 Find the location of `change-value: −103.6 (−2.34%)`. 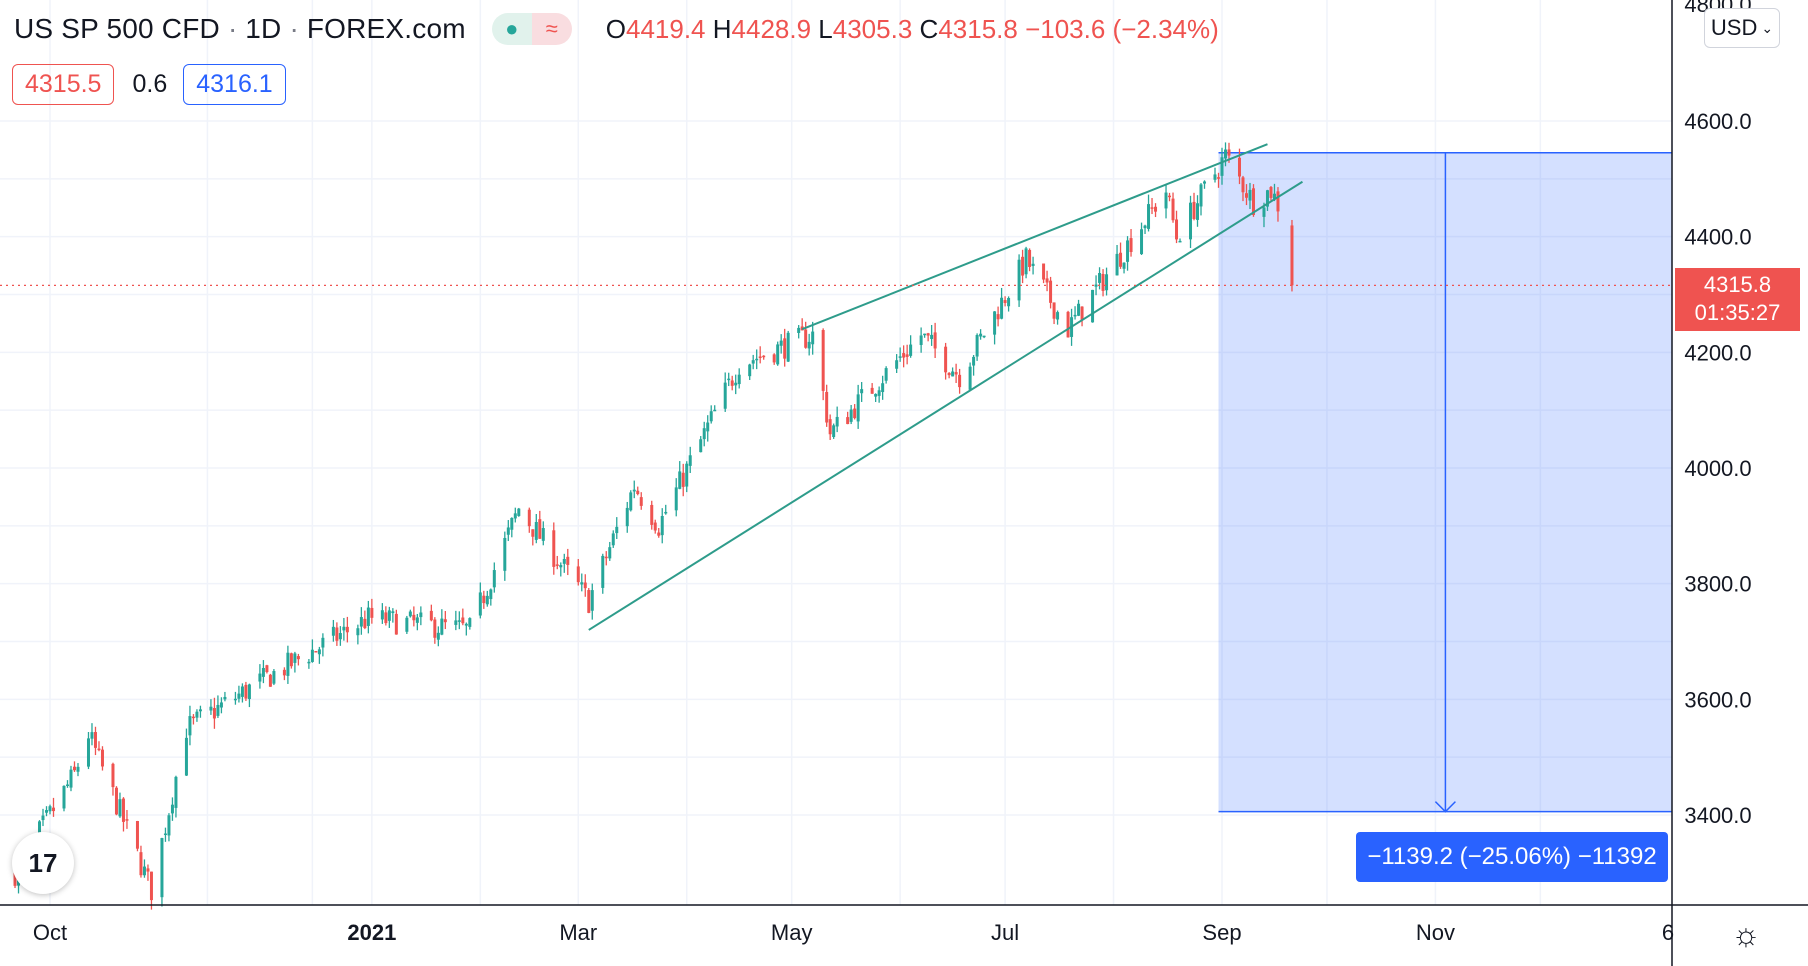

change-value: −103.6 (−2.34%) is located at coordinates (1122, 28).